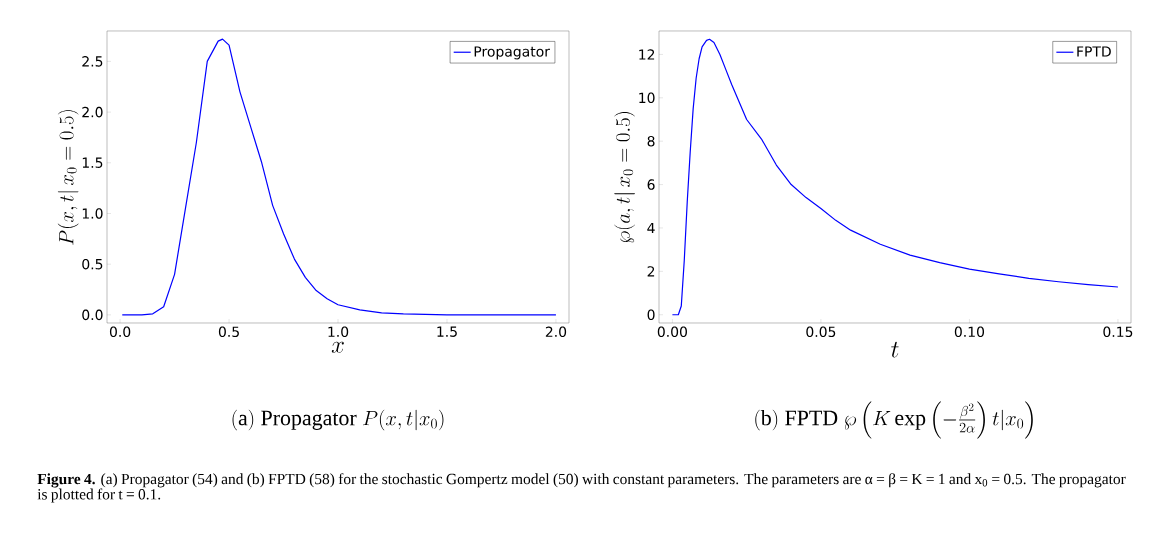  What do you see at coordinates (337, 347) in the screenshot?
I see `x-axis-title: $x$` at bounding box center [337, 347].